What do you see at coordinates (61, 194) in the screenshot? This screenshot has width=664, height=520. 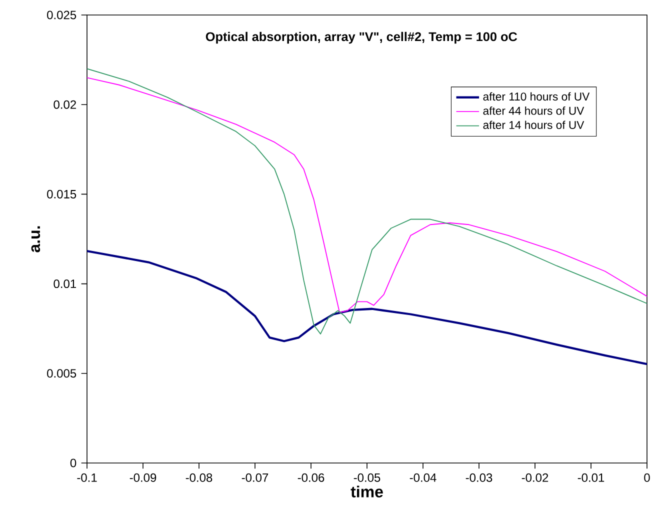 I see `y-tick-label: 0.015` at bounding box center [61, 194].